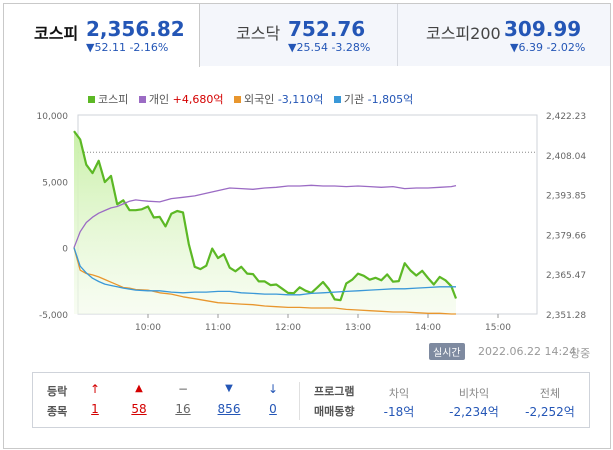 This screenshot has height=450, width=613. Describe the element at coordinates (183, 409) in the screenshot. I see `unchanged-count: 16` at that location.